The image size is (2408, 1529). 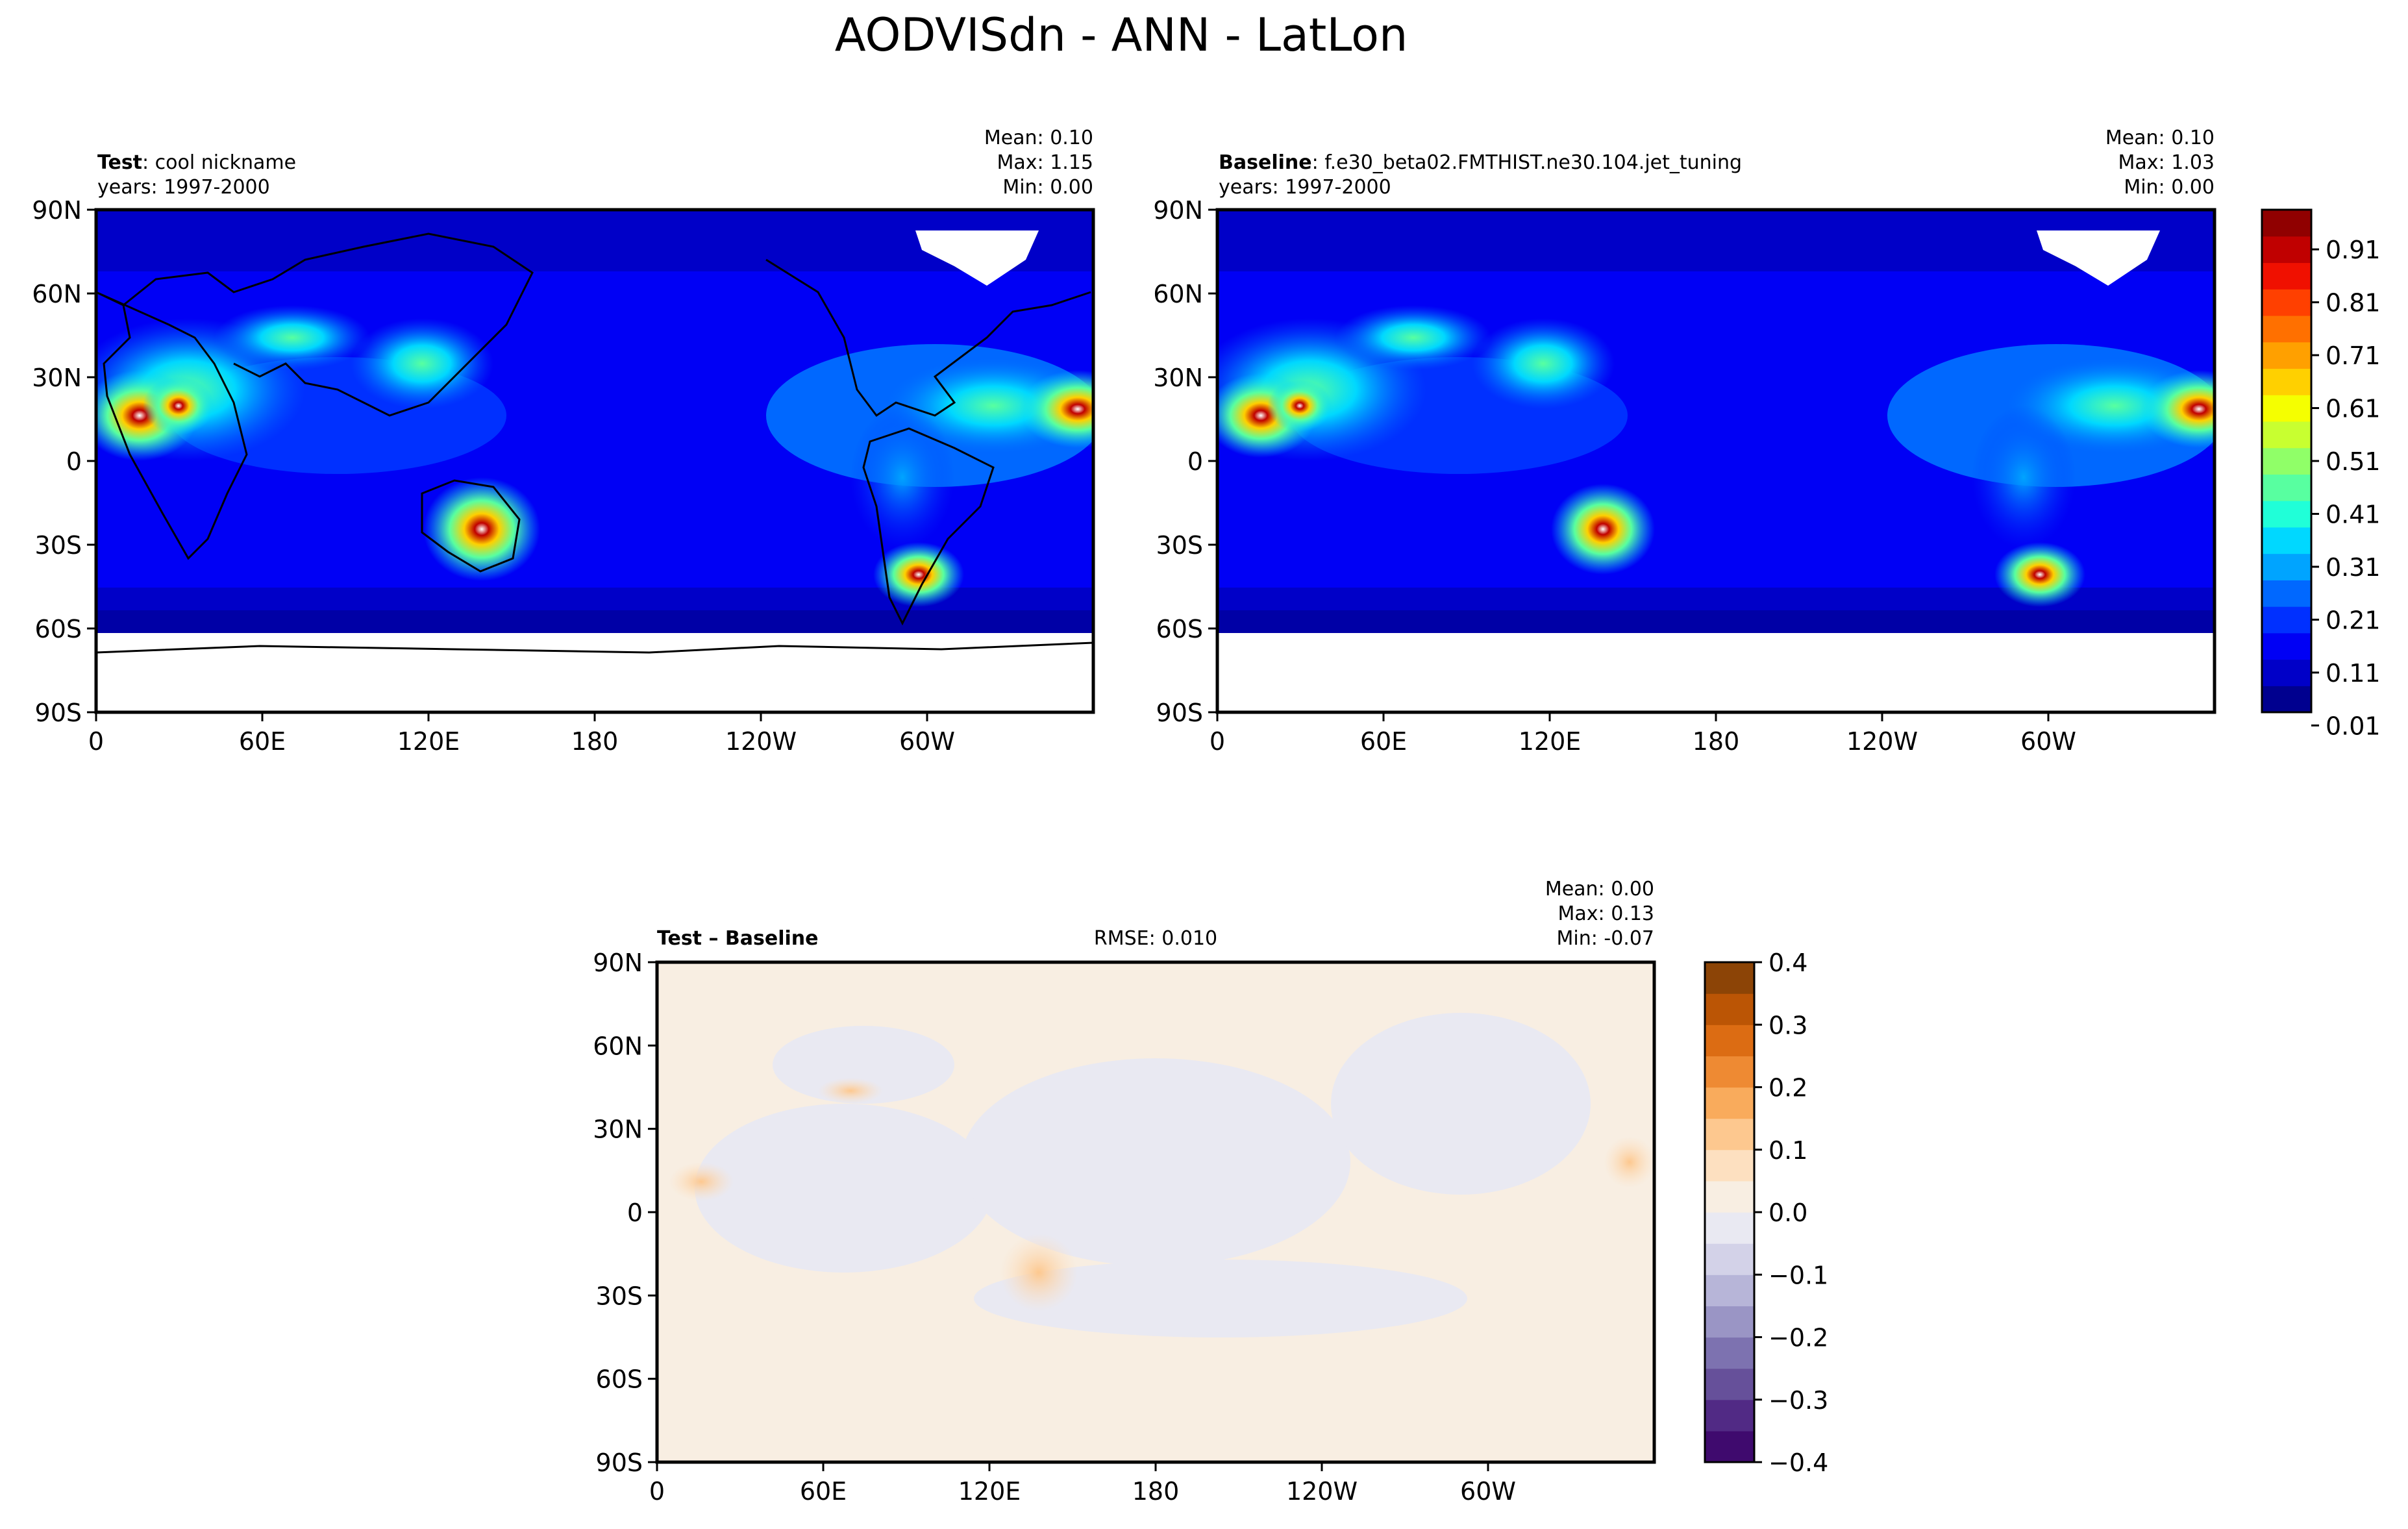 I want to click on difference-lon-tick-label: 60E, so click(x=823, y=1491).